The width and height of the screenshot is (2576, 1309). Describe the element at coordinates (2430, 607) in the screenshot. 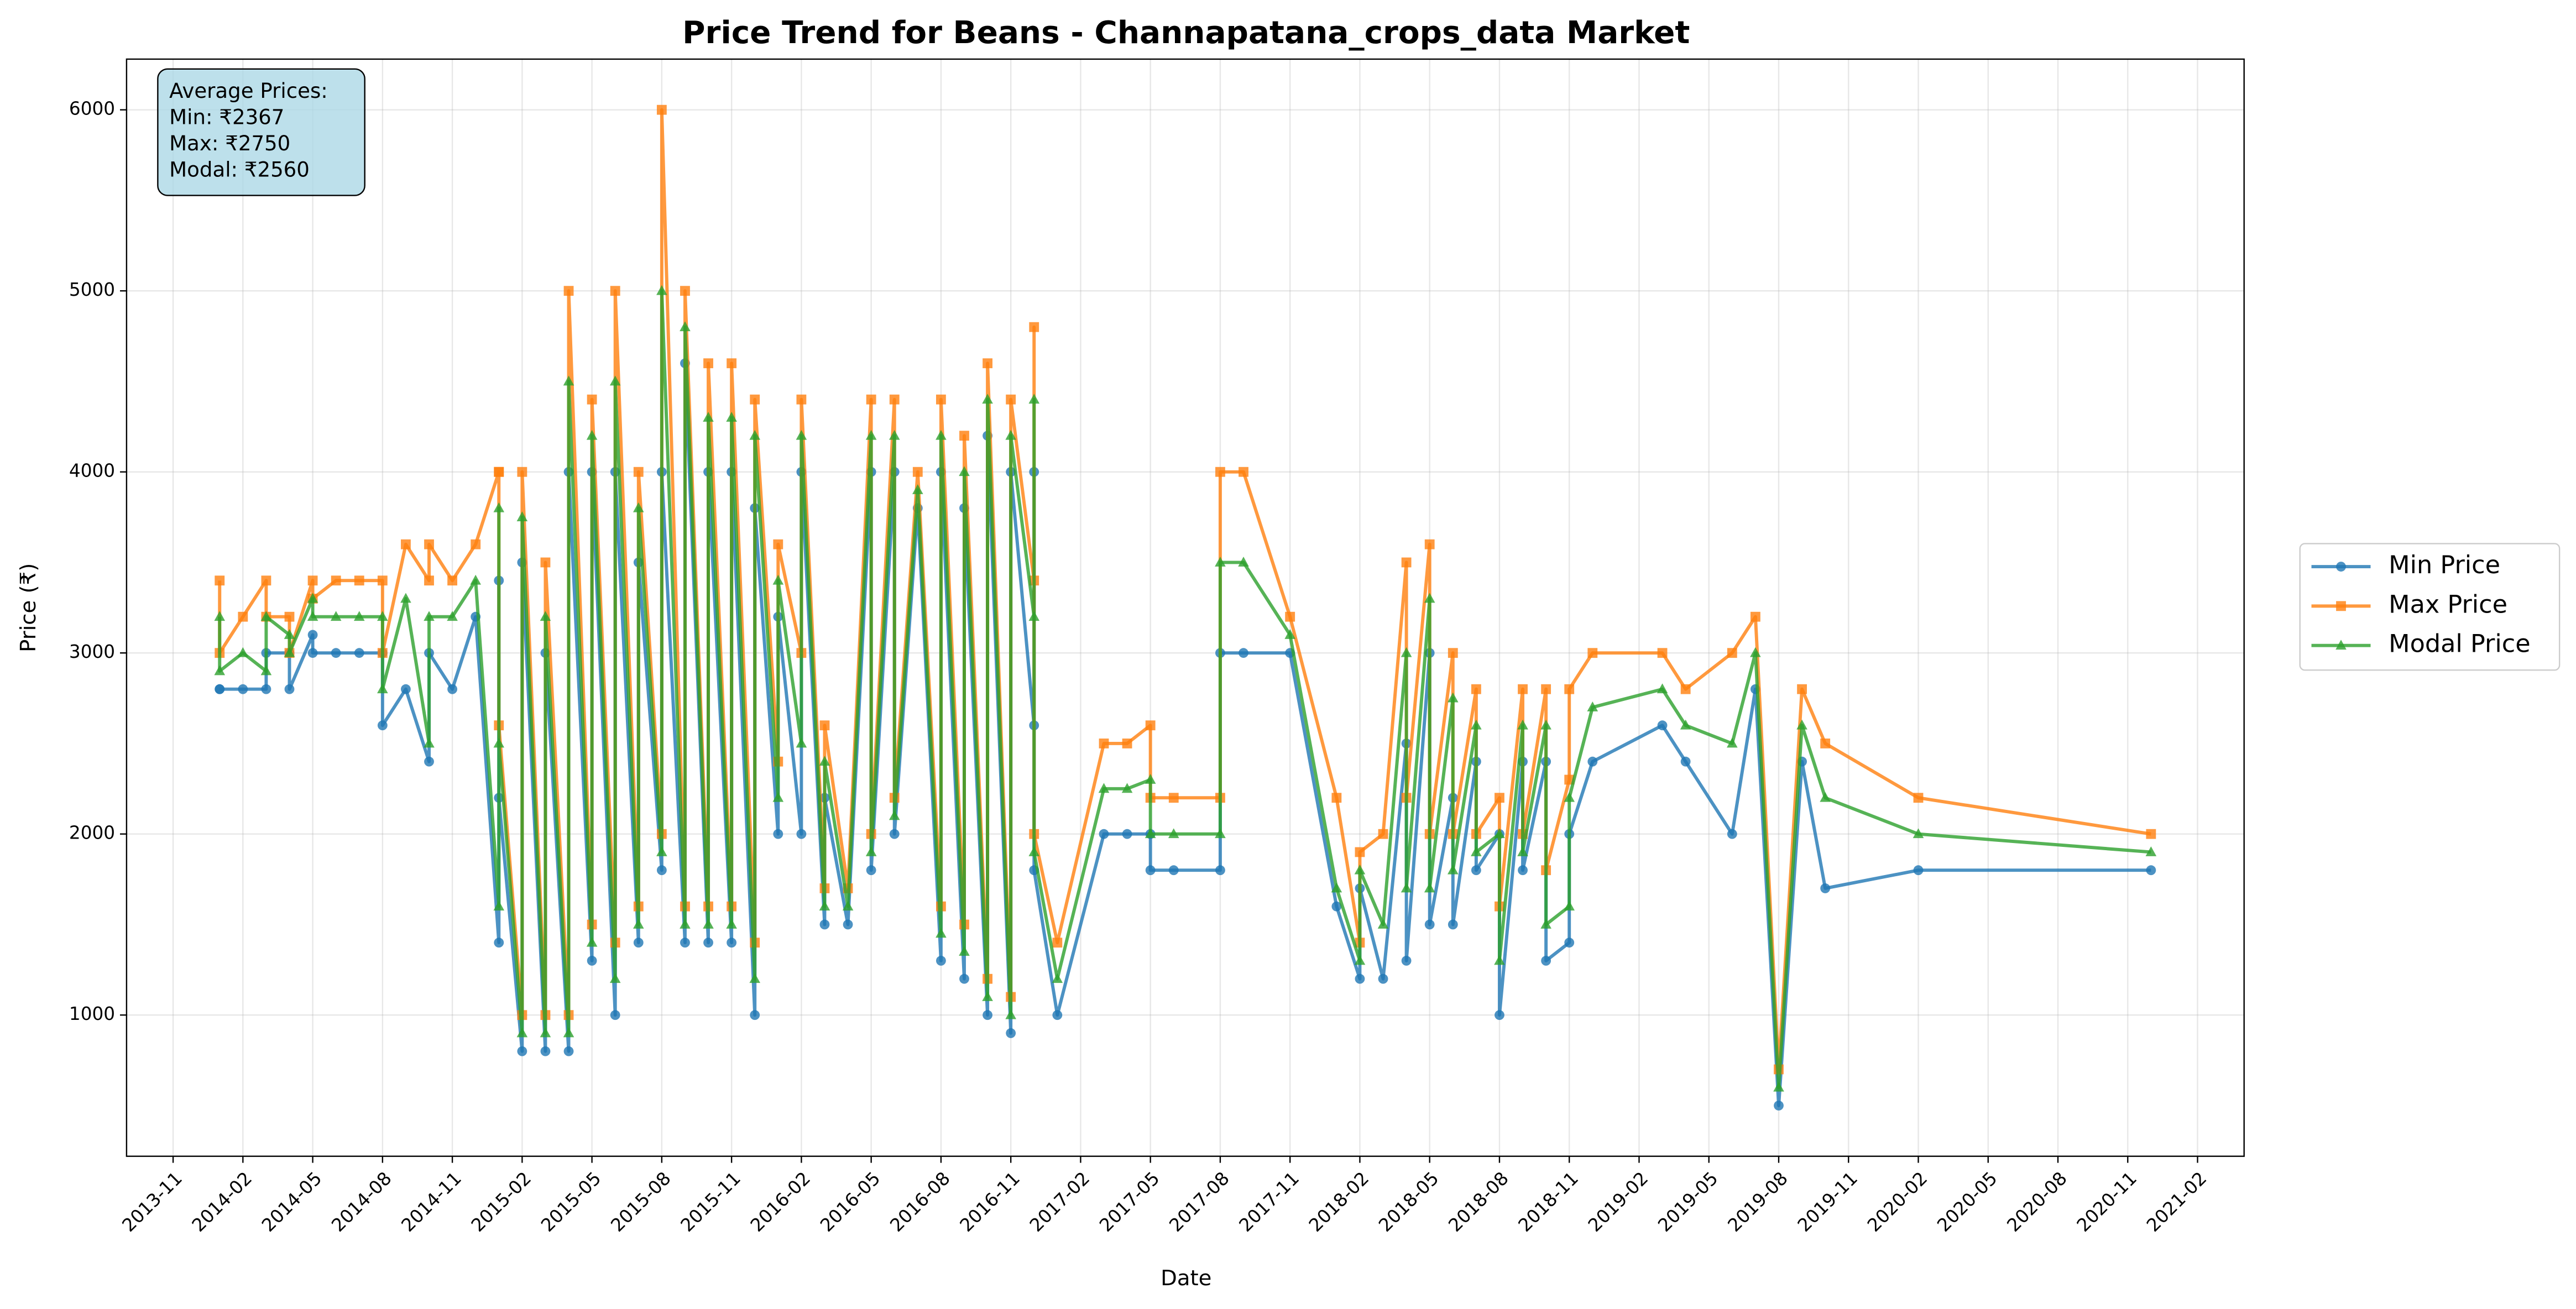

I see `legend-box` at that location.